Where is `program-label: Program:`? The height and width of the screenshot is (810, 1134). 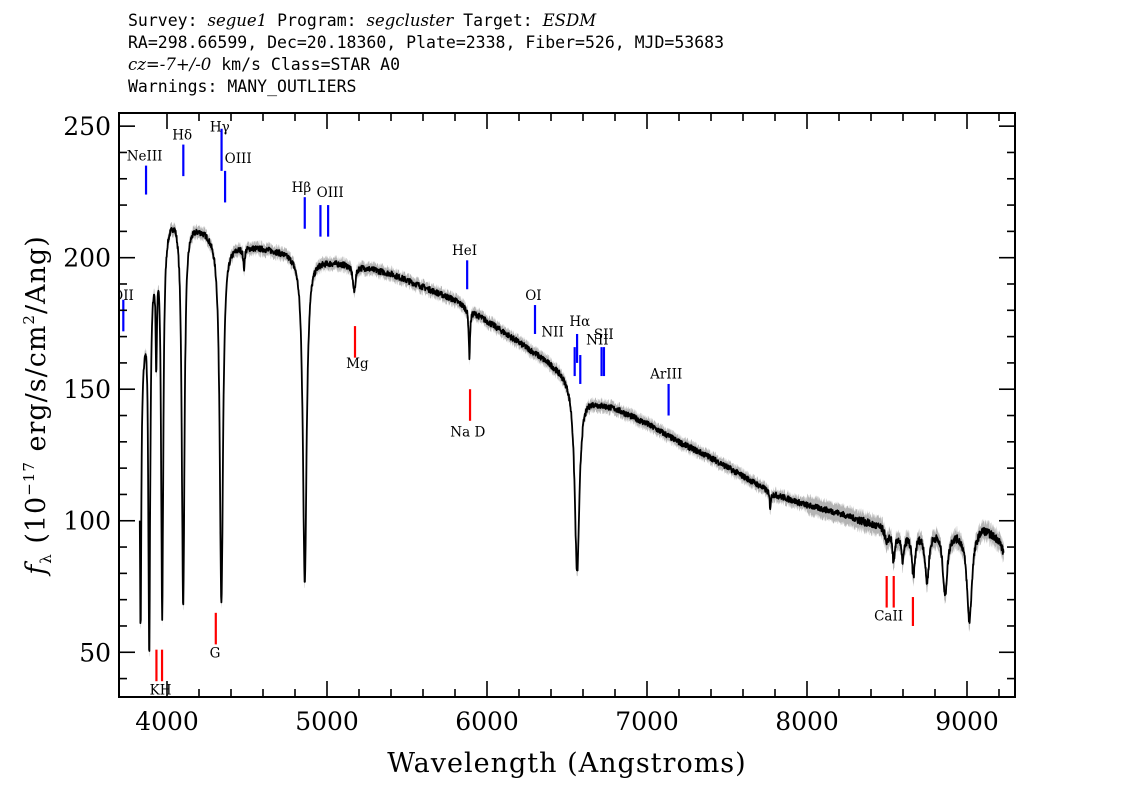 program-label: Program: is located at coordinates (317, 20).